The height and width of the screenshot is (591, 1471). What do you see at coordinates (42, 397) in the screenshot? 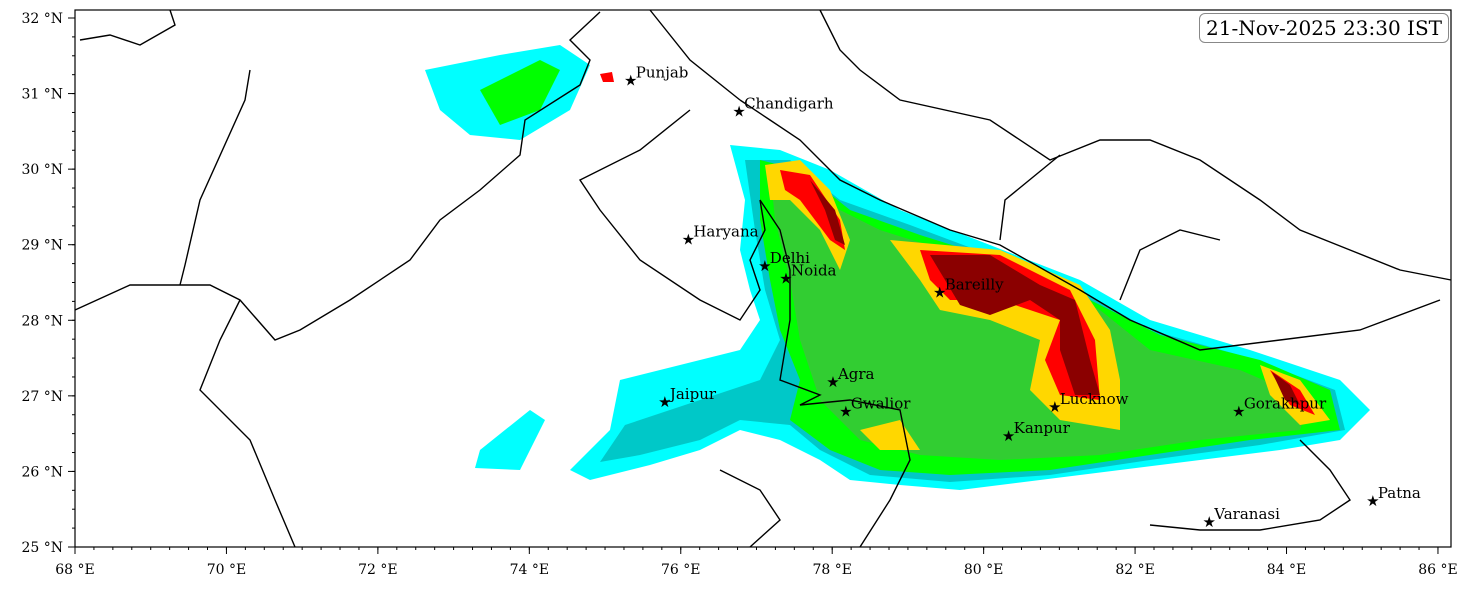
I see `y-tick-label: 27 °N` at bounding box center [42, 397].